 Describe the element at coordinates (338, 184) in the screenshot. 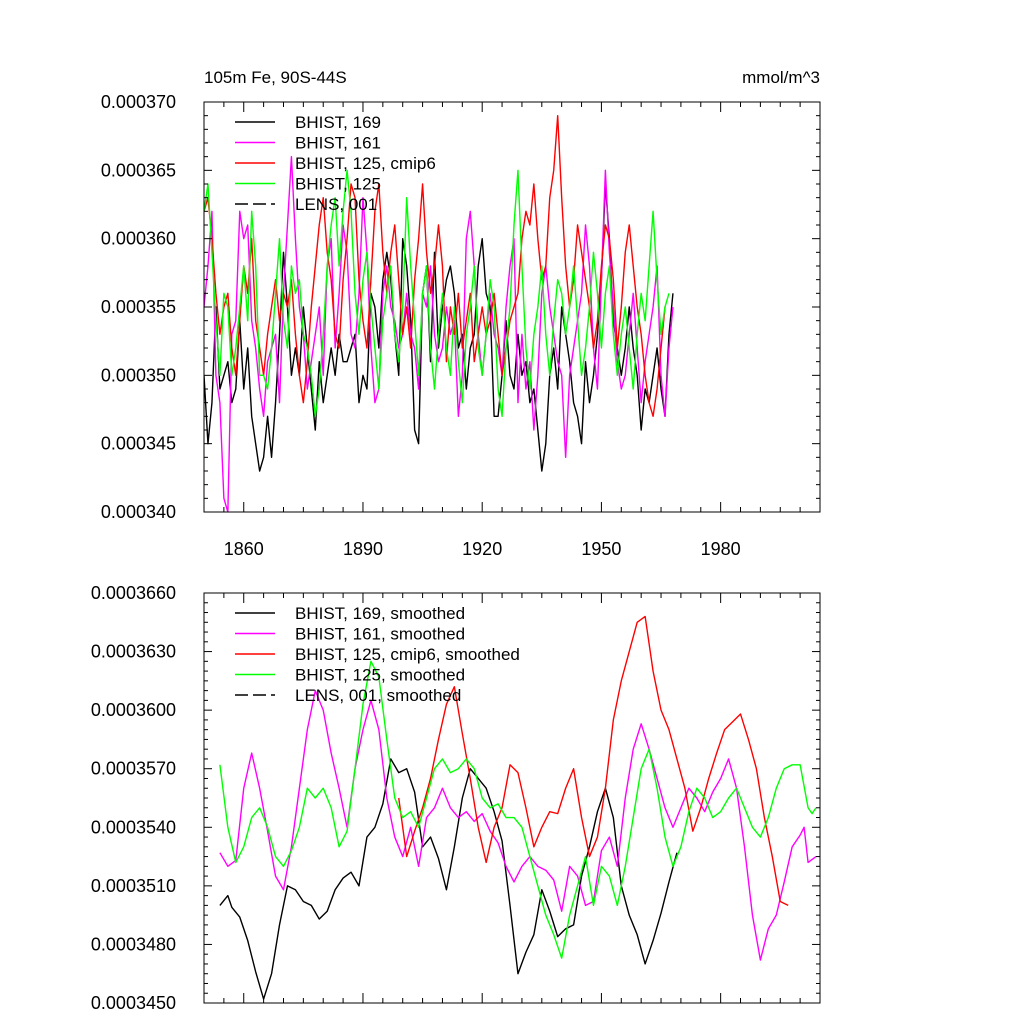

I see `top-legend-label-3: BHIST, 125` at that location.